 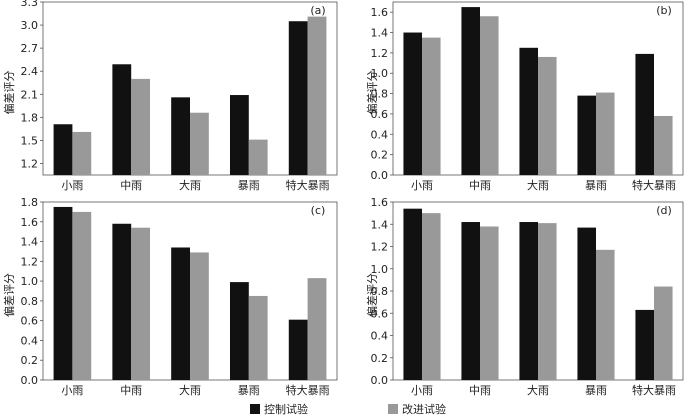 I want to click on y-tick-label: 2.7, so click(x=30, y=48).